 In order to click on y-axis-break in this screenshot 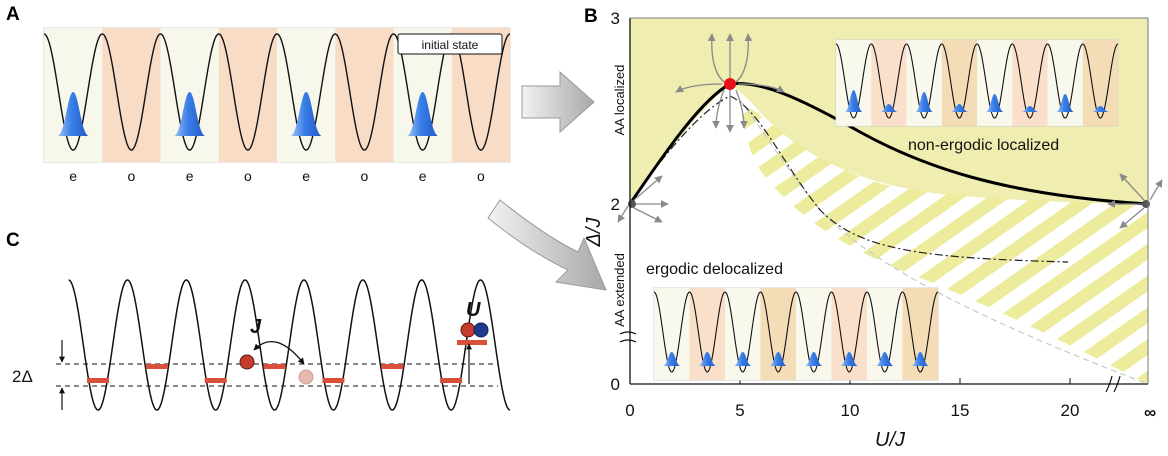, I will do `click(628, 337)`.